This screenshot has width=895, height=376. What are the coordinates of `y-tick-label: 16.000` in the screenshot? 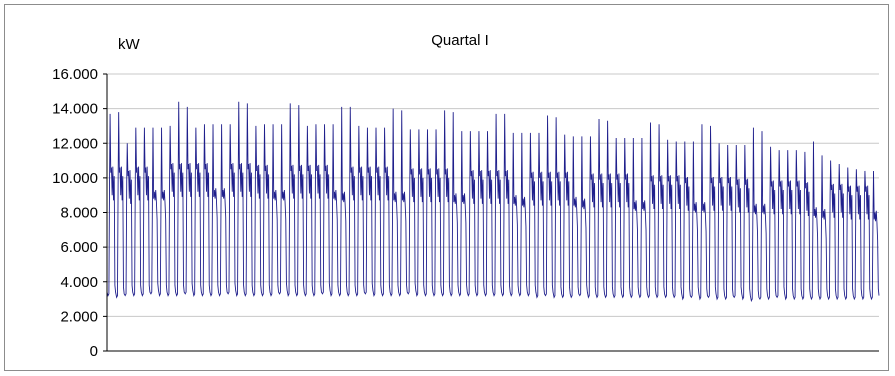 It's located at (75, 74).